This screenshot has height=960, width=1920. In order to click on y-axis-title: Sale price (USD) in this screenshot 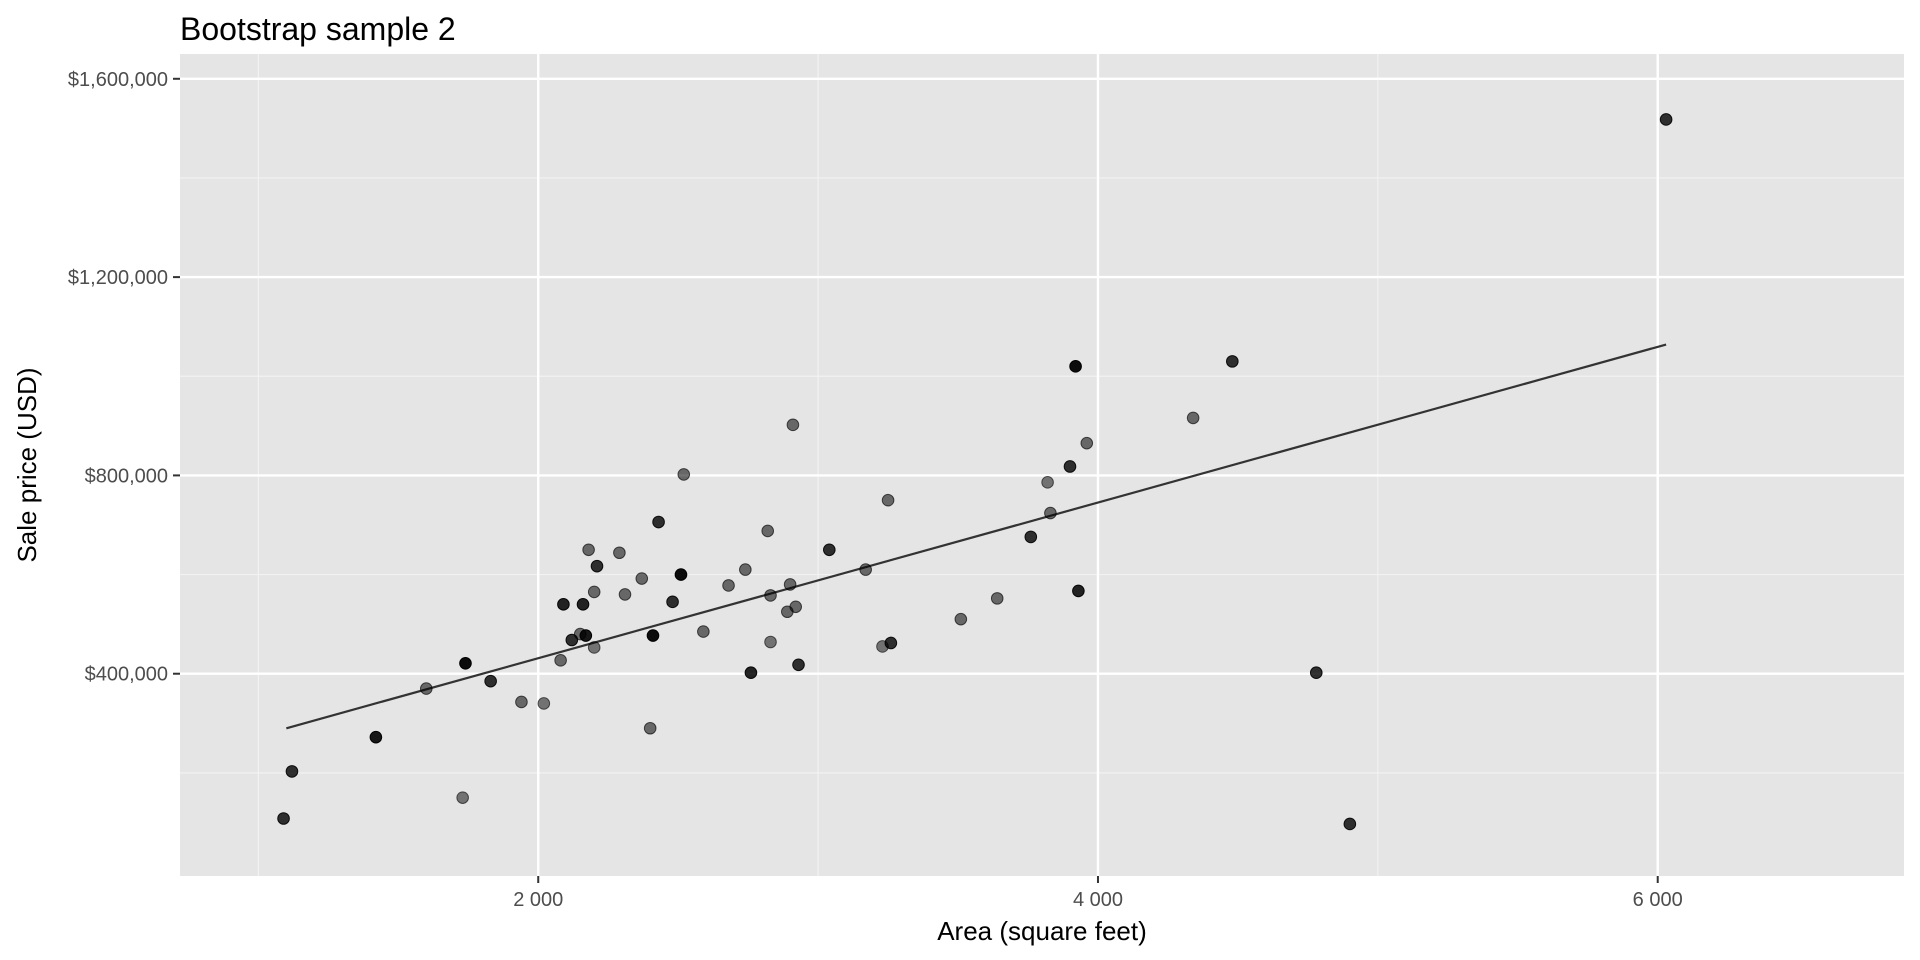, I will do `click(27, 464)`.